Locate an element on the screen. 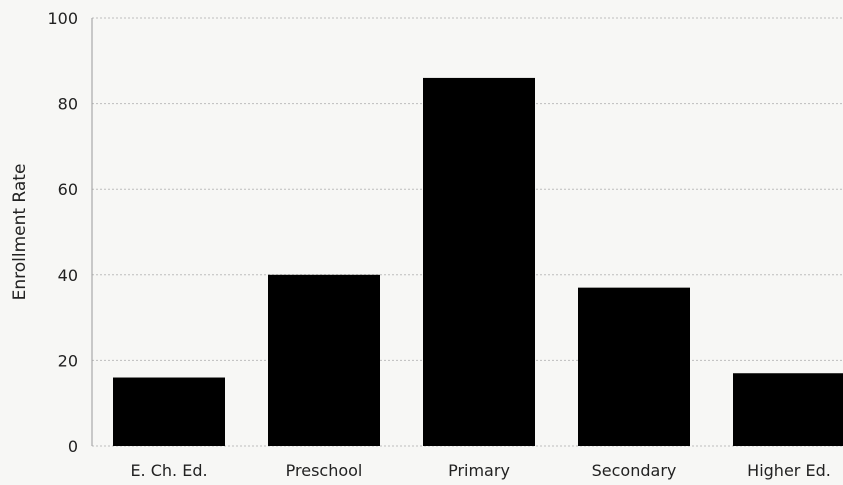 The width and height of the screenshot is (843, 485). y-axis-title: Enrollment Rate is located at coordinates (20, 232).